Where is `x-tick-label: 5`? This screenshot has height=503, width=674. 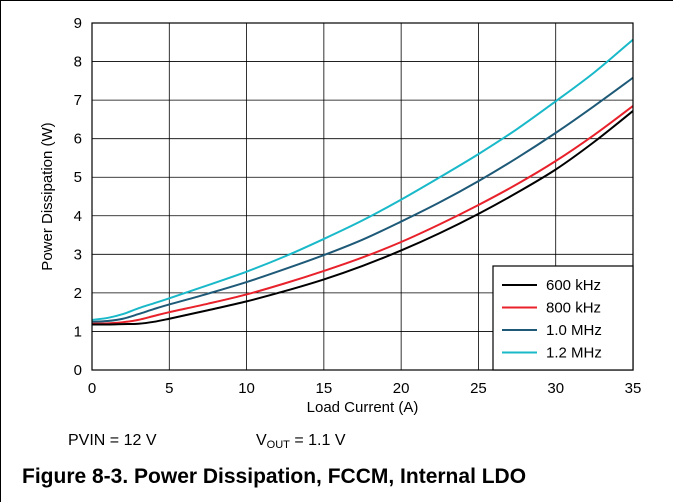
x-tick-label: 5 is located at coordinates (169, 388).